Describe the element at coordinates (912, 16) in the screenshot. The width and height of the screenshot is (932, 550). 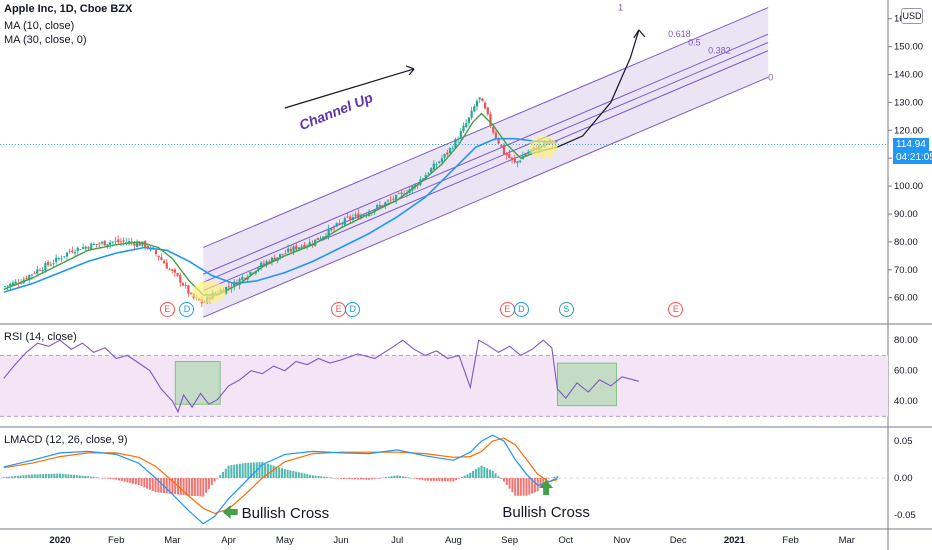
I see `currency-button: USD` at that location.